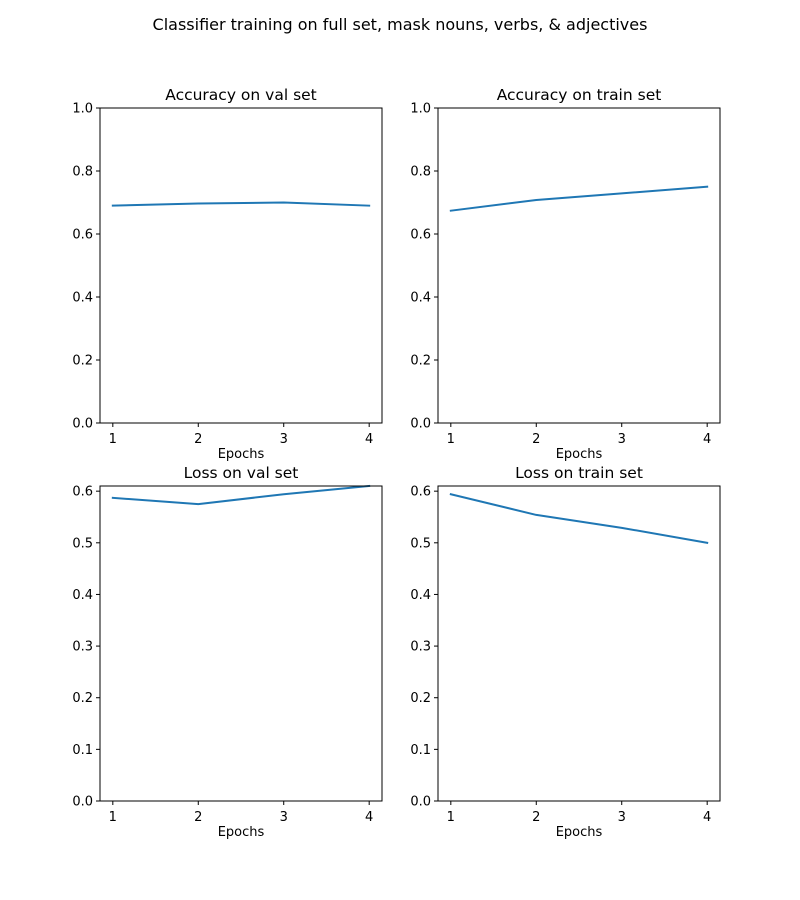 This screenshot has height=900, width=800. I want to click on val-loss-xlabel: Epochs, so click(241, 832).